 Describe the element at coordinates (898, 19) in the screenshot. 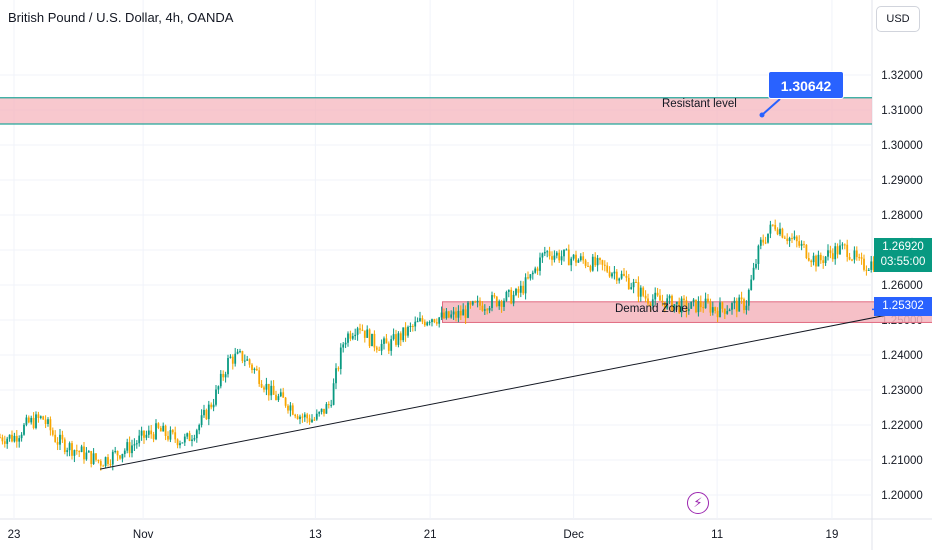

I see `currency-button: USD` at that location.